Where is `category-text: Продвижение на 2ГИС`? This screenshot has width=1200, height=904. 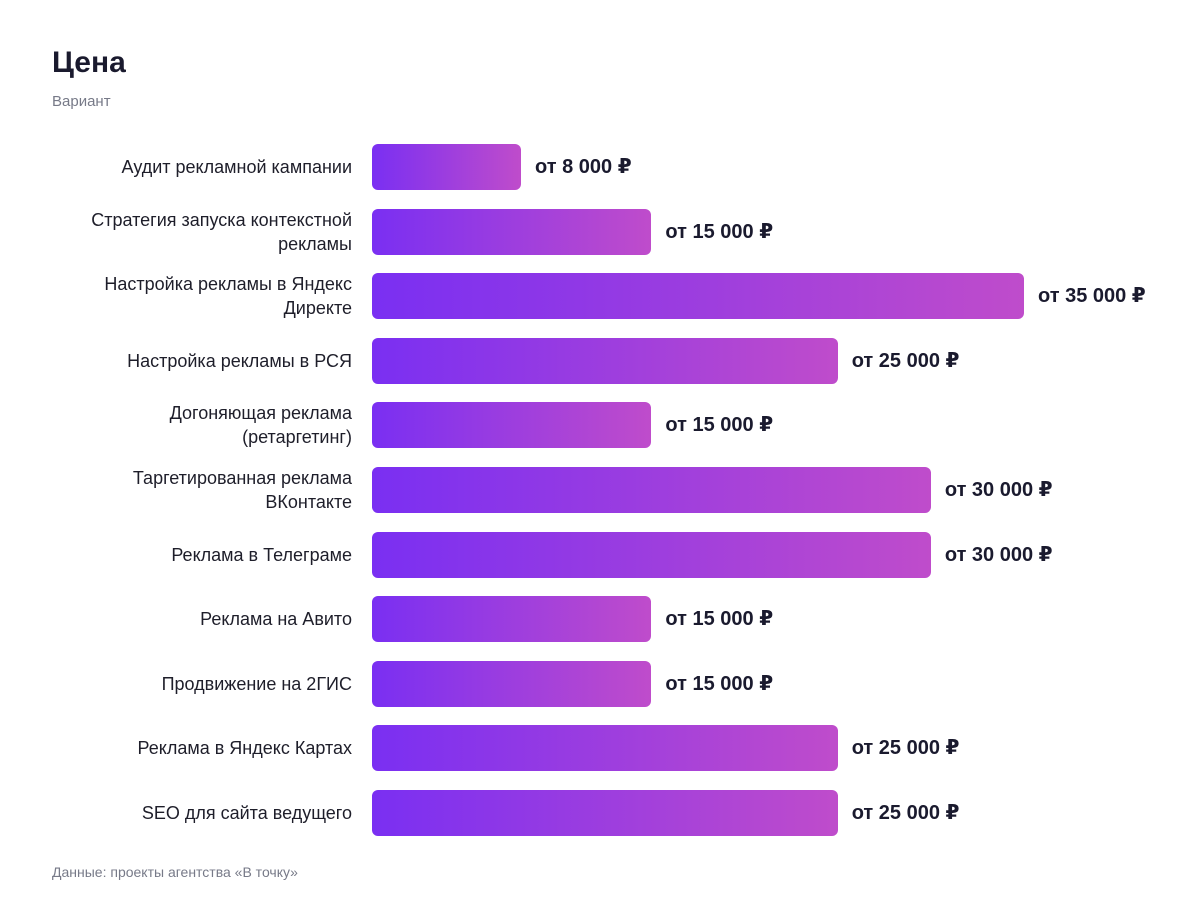 category-text: Продвижение на 2ГИС is located at coordinates (256, 683).